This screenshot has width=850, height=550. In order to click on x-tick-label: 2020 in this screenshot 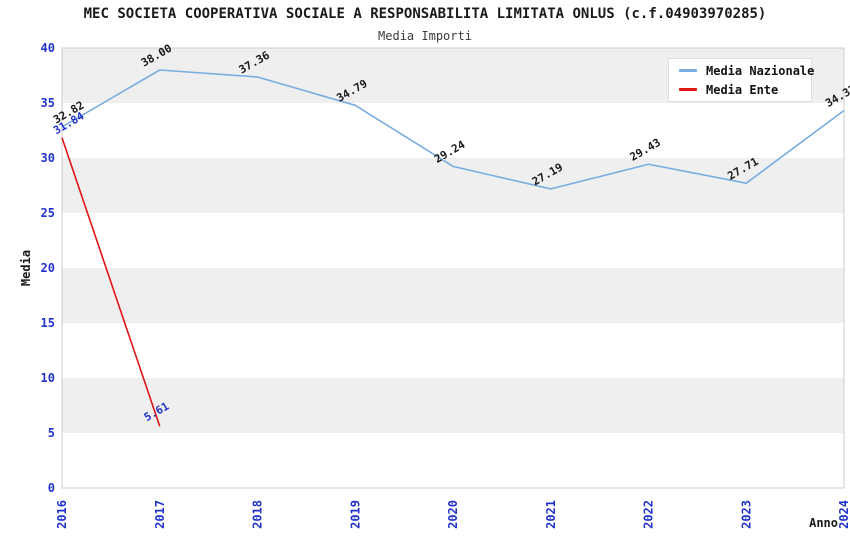, I will do `click(453, 514)`.